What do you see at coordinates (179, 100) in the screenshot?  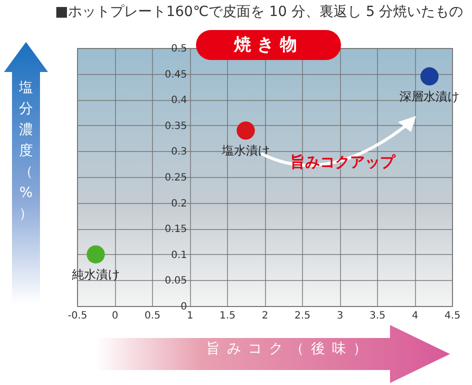 I see `y-tick-label: 0.4` at bounding box center [179, 100].